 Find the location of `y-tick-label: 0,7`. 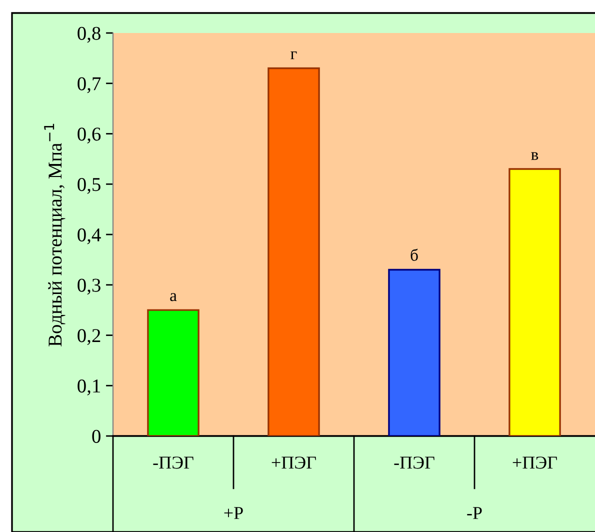

y-tick-label: 0,7 is located at coordinates (89, 85).